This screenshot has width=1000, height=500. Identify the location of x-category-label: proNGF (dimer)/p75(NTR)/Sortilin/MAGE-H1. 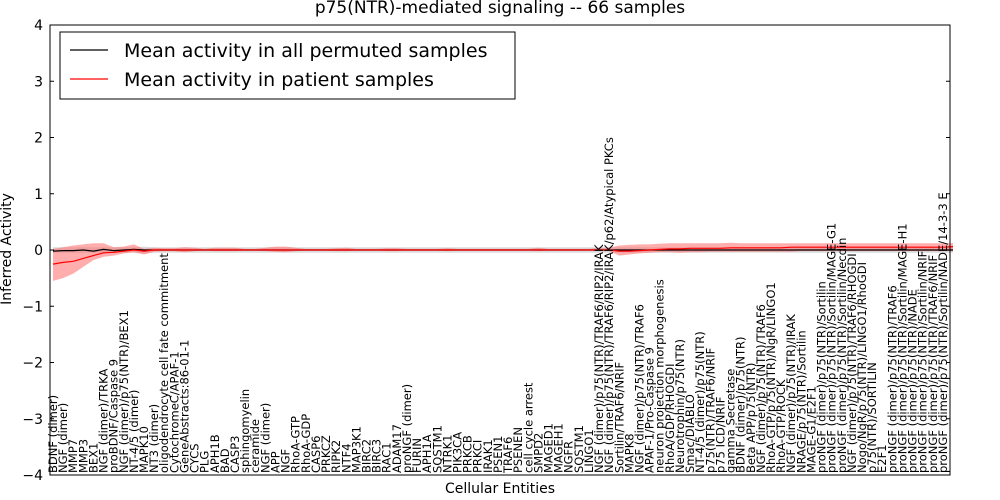
(902, 348).